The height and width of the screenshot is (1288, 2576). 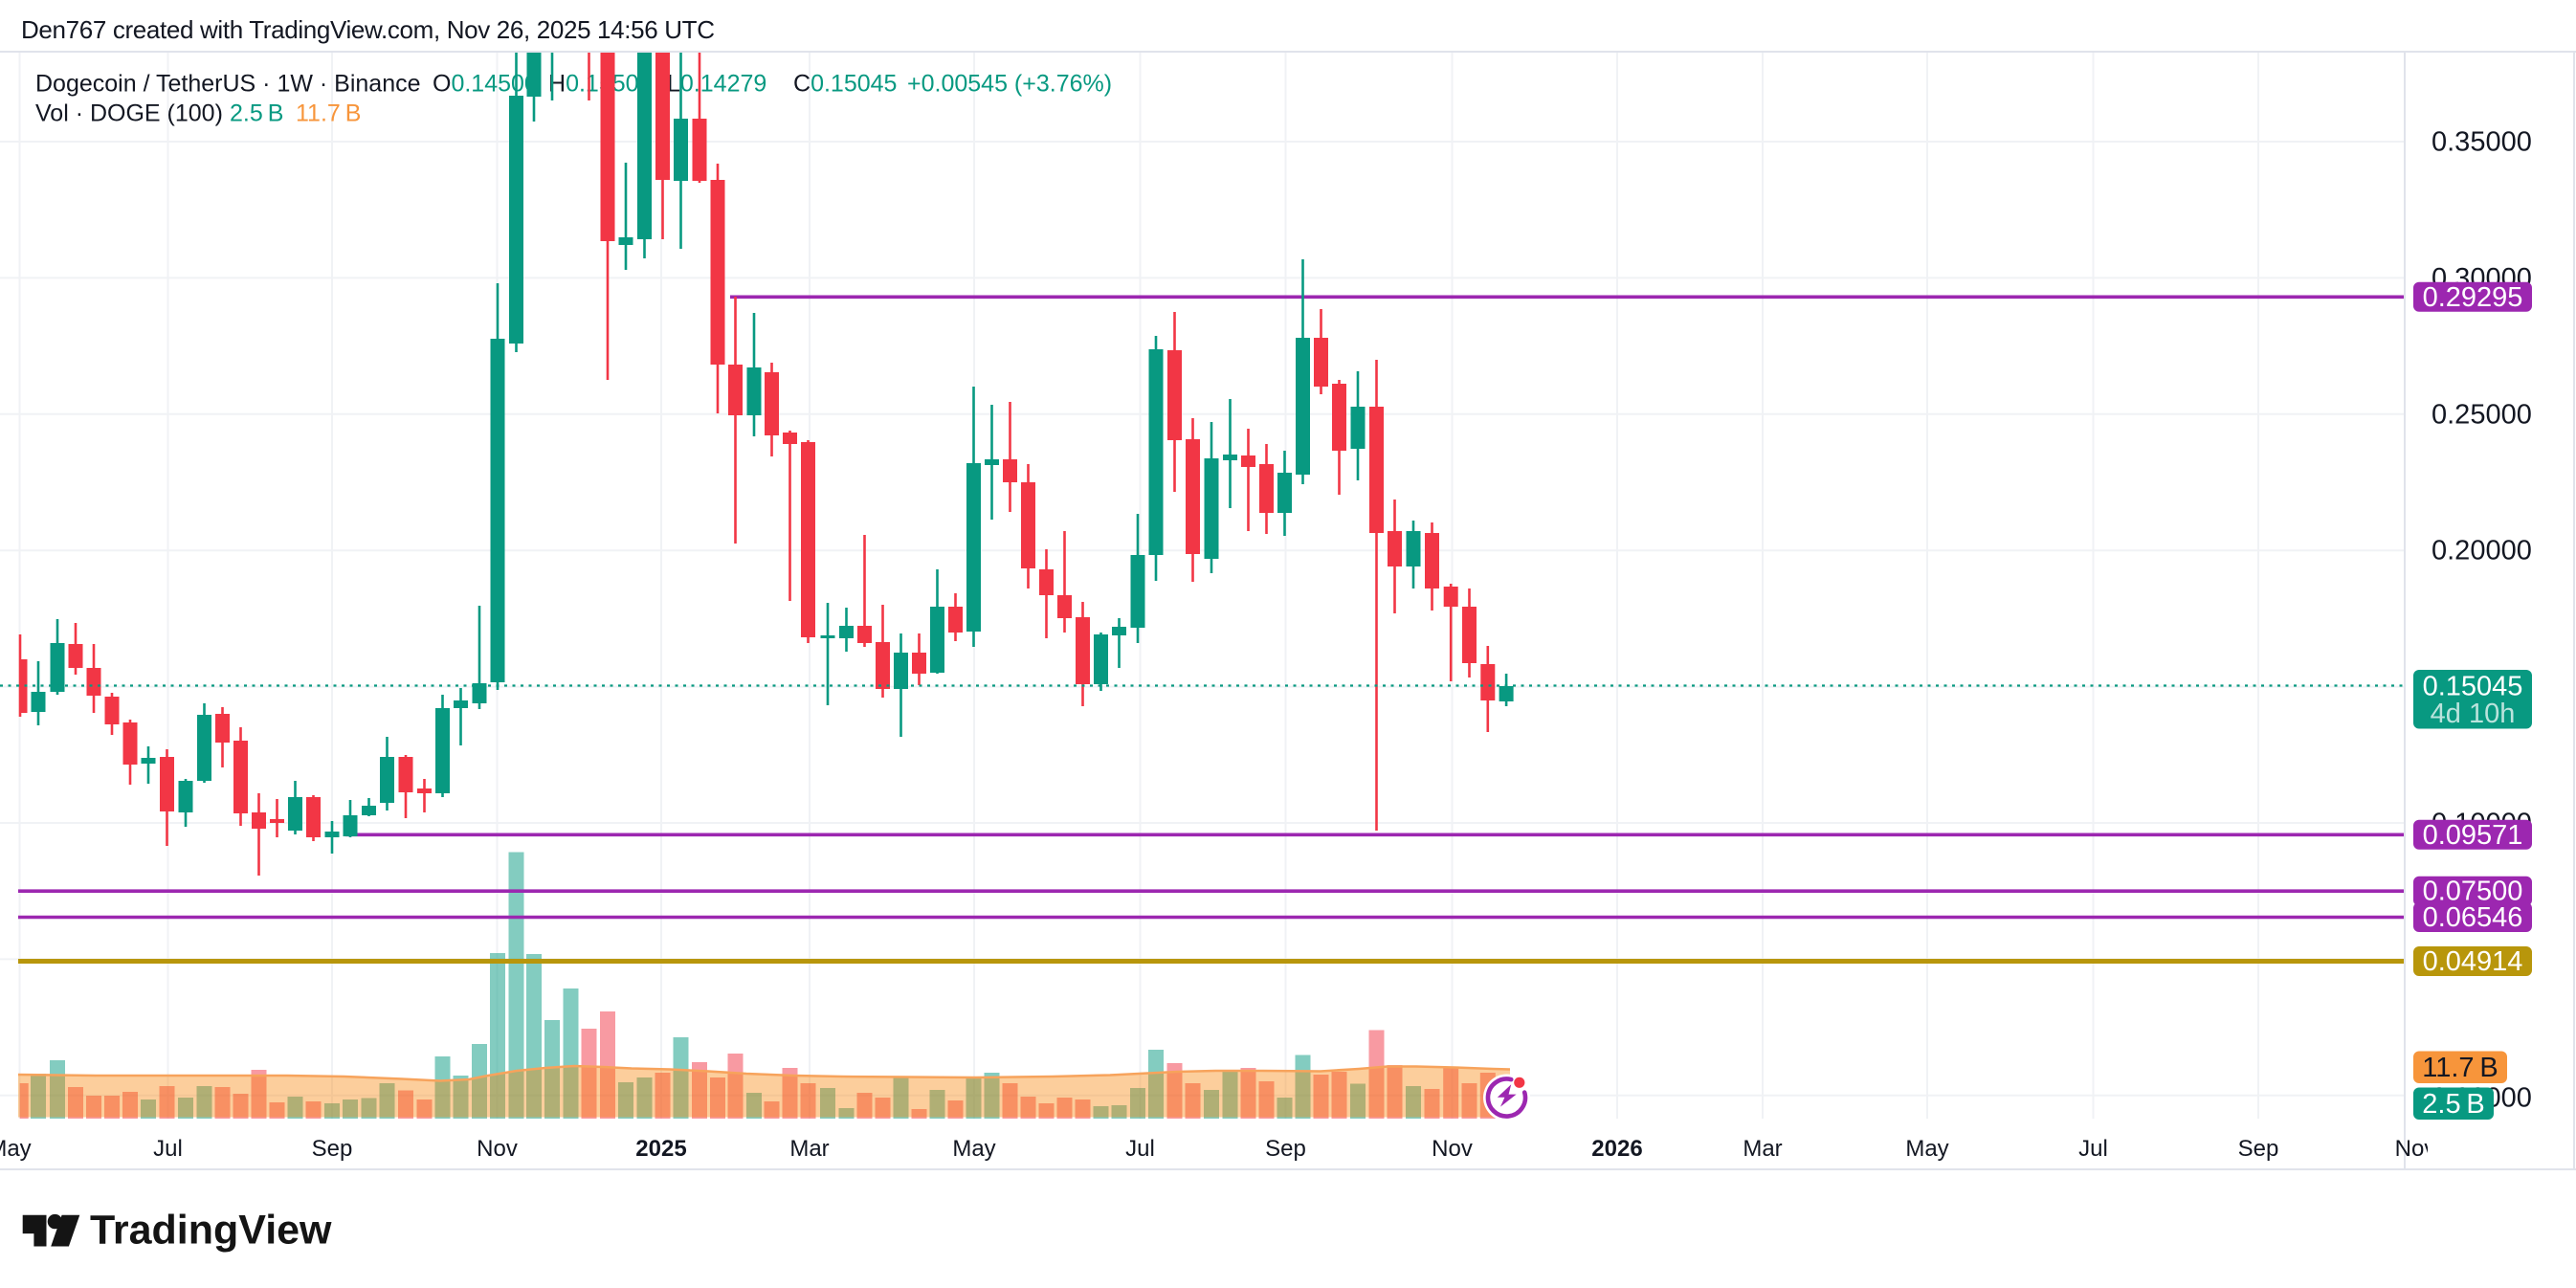 I want to click on svg-text:Dogecoin / TetherUS · 1W · Bin: Dogecoin / TetherUS · 1W · Binance, so click(x=228, y=84).